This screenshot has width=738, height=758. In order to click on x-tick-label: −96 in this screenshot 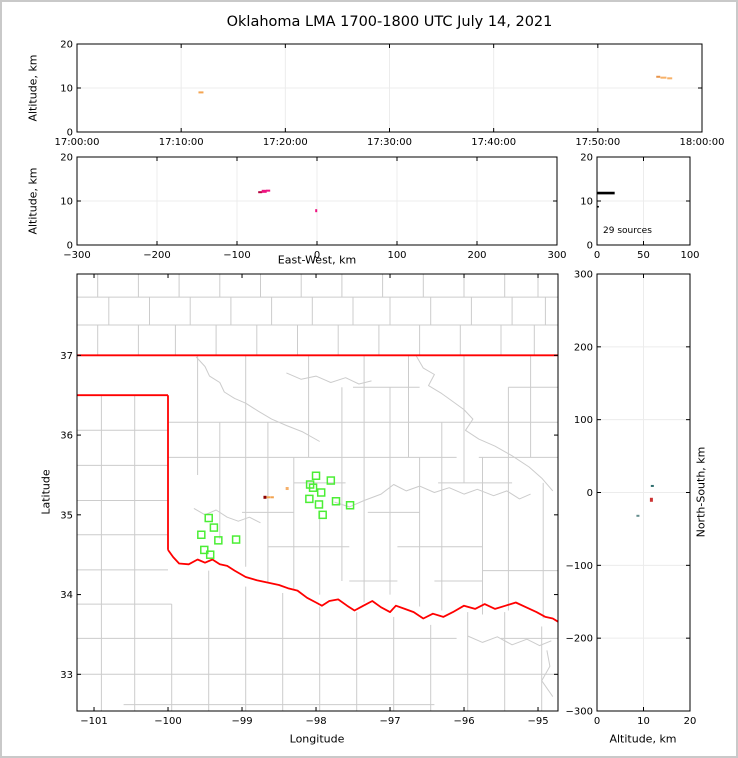, I will do `click(463, 721)`.